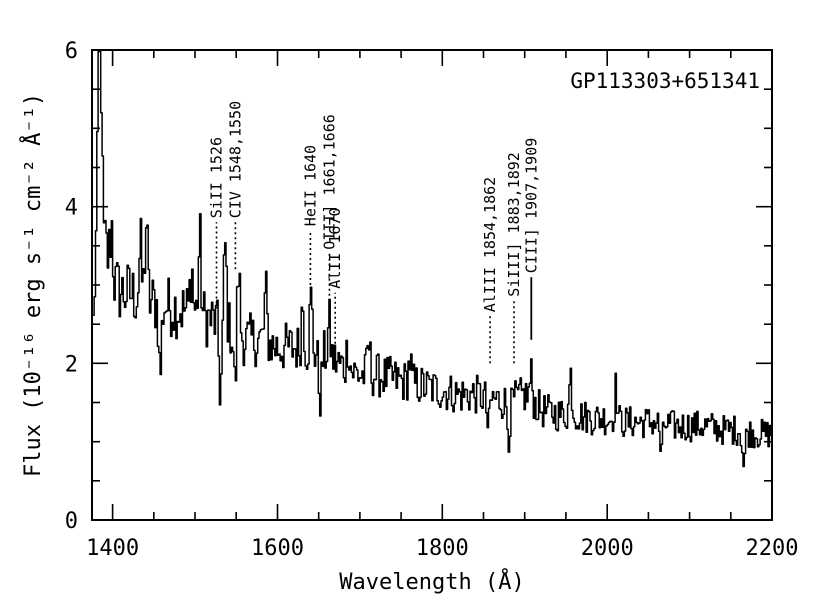 The image size is (830, 611). What do you see at coordinates (217, 177) in the screenshot?
I see `line-label-0: SiII 1526` at bounding box center [217, 177].